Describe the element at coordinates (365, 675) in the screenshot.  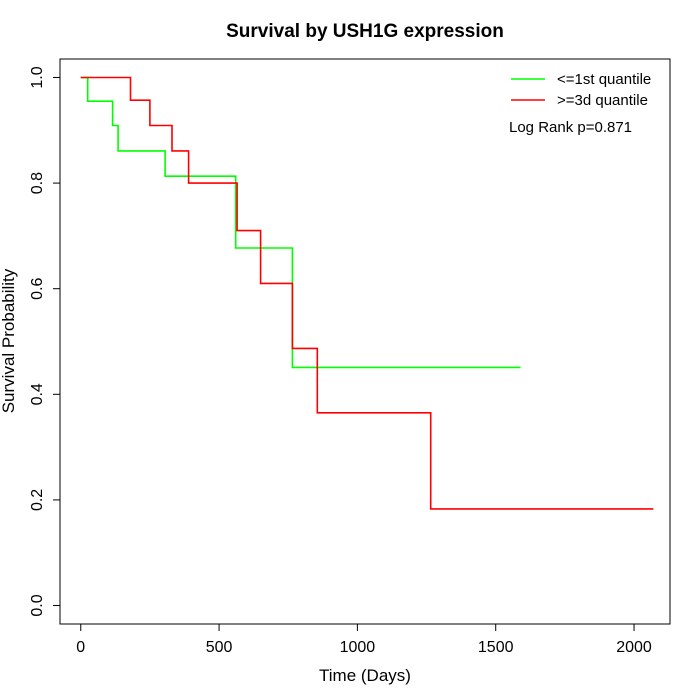
I see `x-axis-label: Time (Days)` at that location.